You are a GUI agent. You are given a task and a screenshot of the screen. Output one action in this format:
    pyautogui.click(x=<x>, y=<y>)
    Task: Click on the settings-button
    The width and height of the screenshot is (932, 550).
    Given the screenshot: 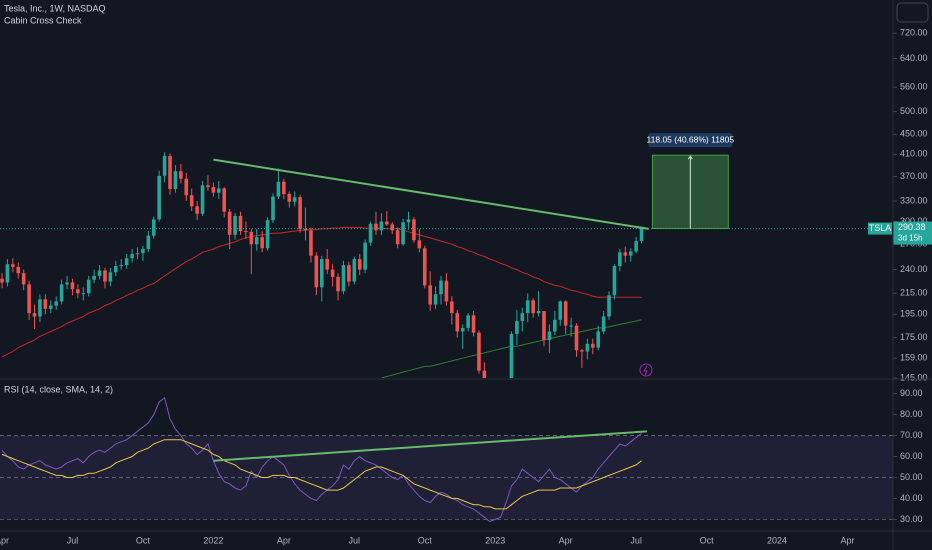 What is the action you would take?
    pyautogui.click(x=912, y=12)
    